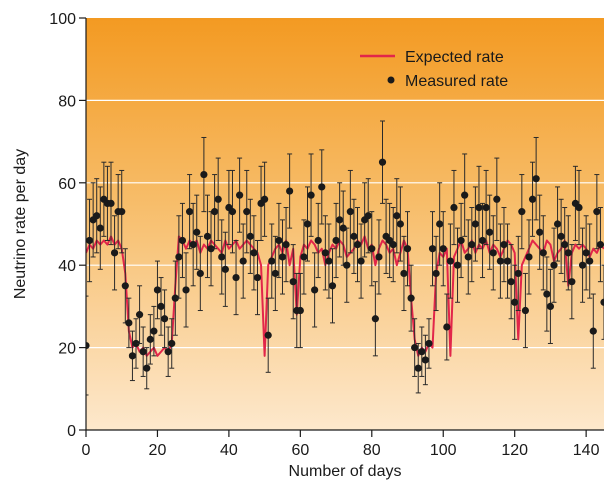  I want to click on legend-expected-label: Expected rate, so click(454, 57).